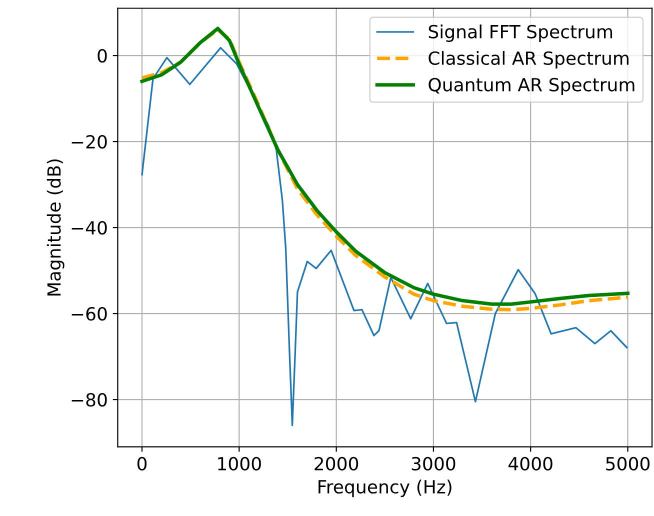 The image size is (654, 516). What do you see at coordinates (89, 400) in the screenshot?
I see `y-tick-label: −80` at bounding box center [89, 400].